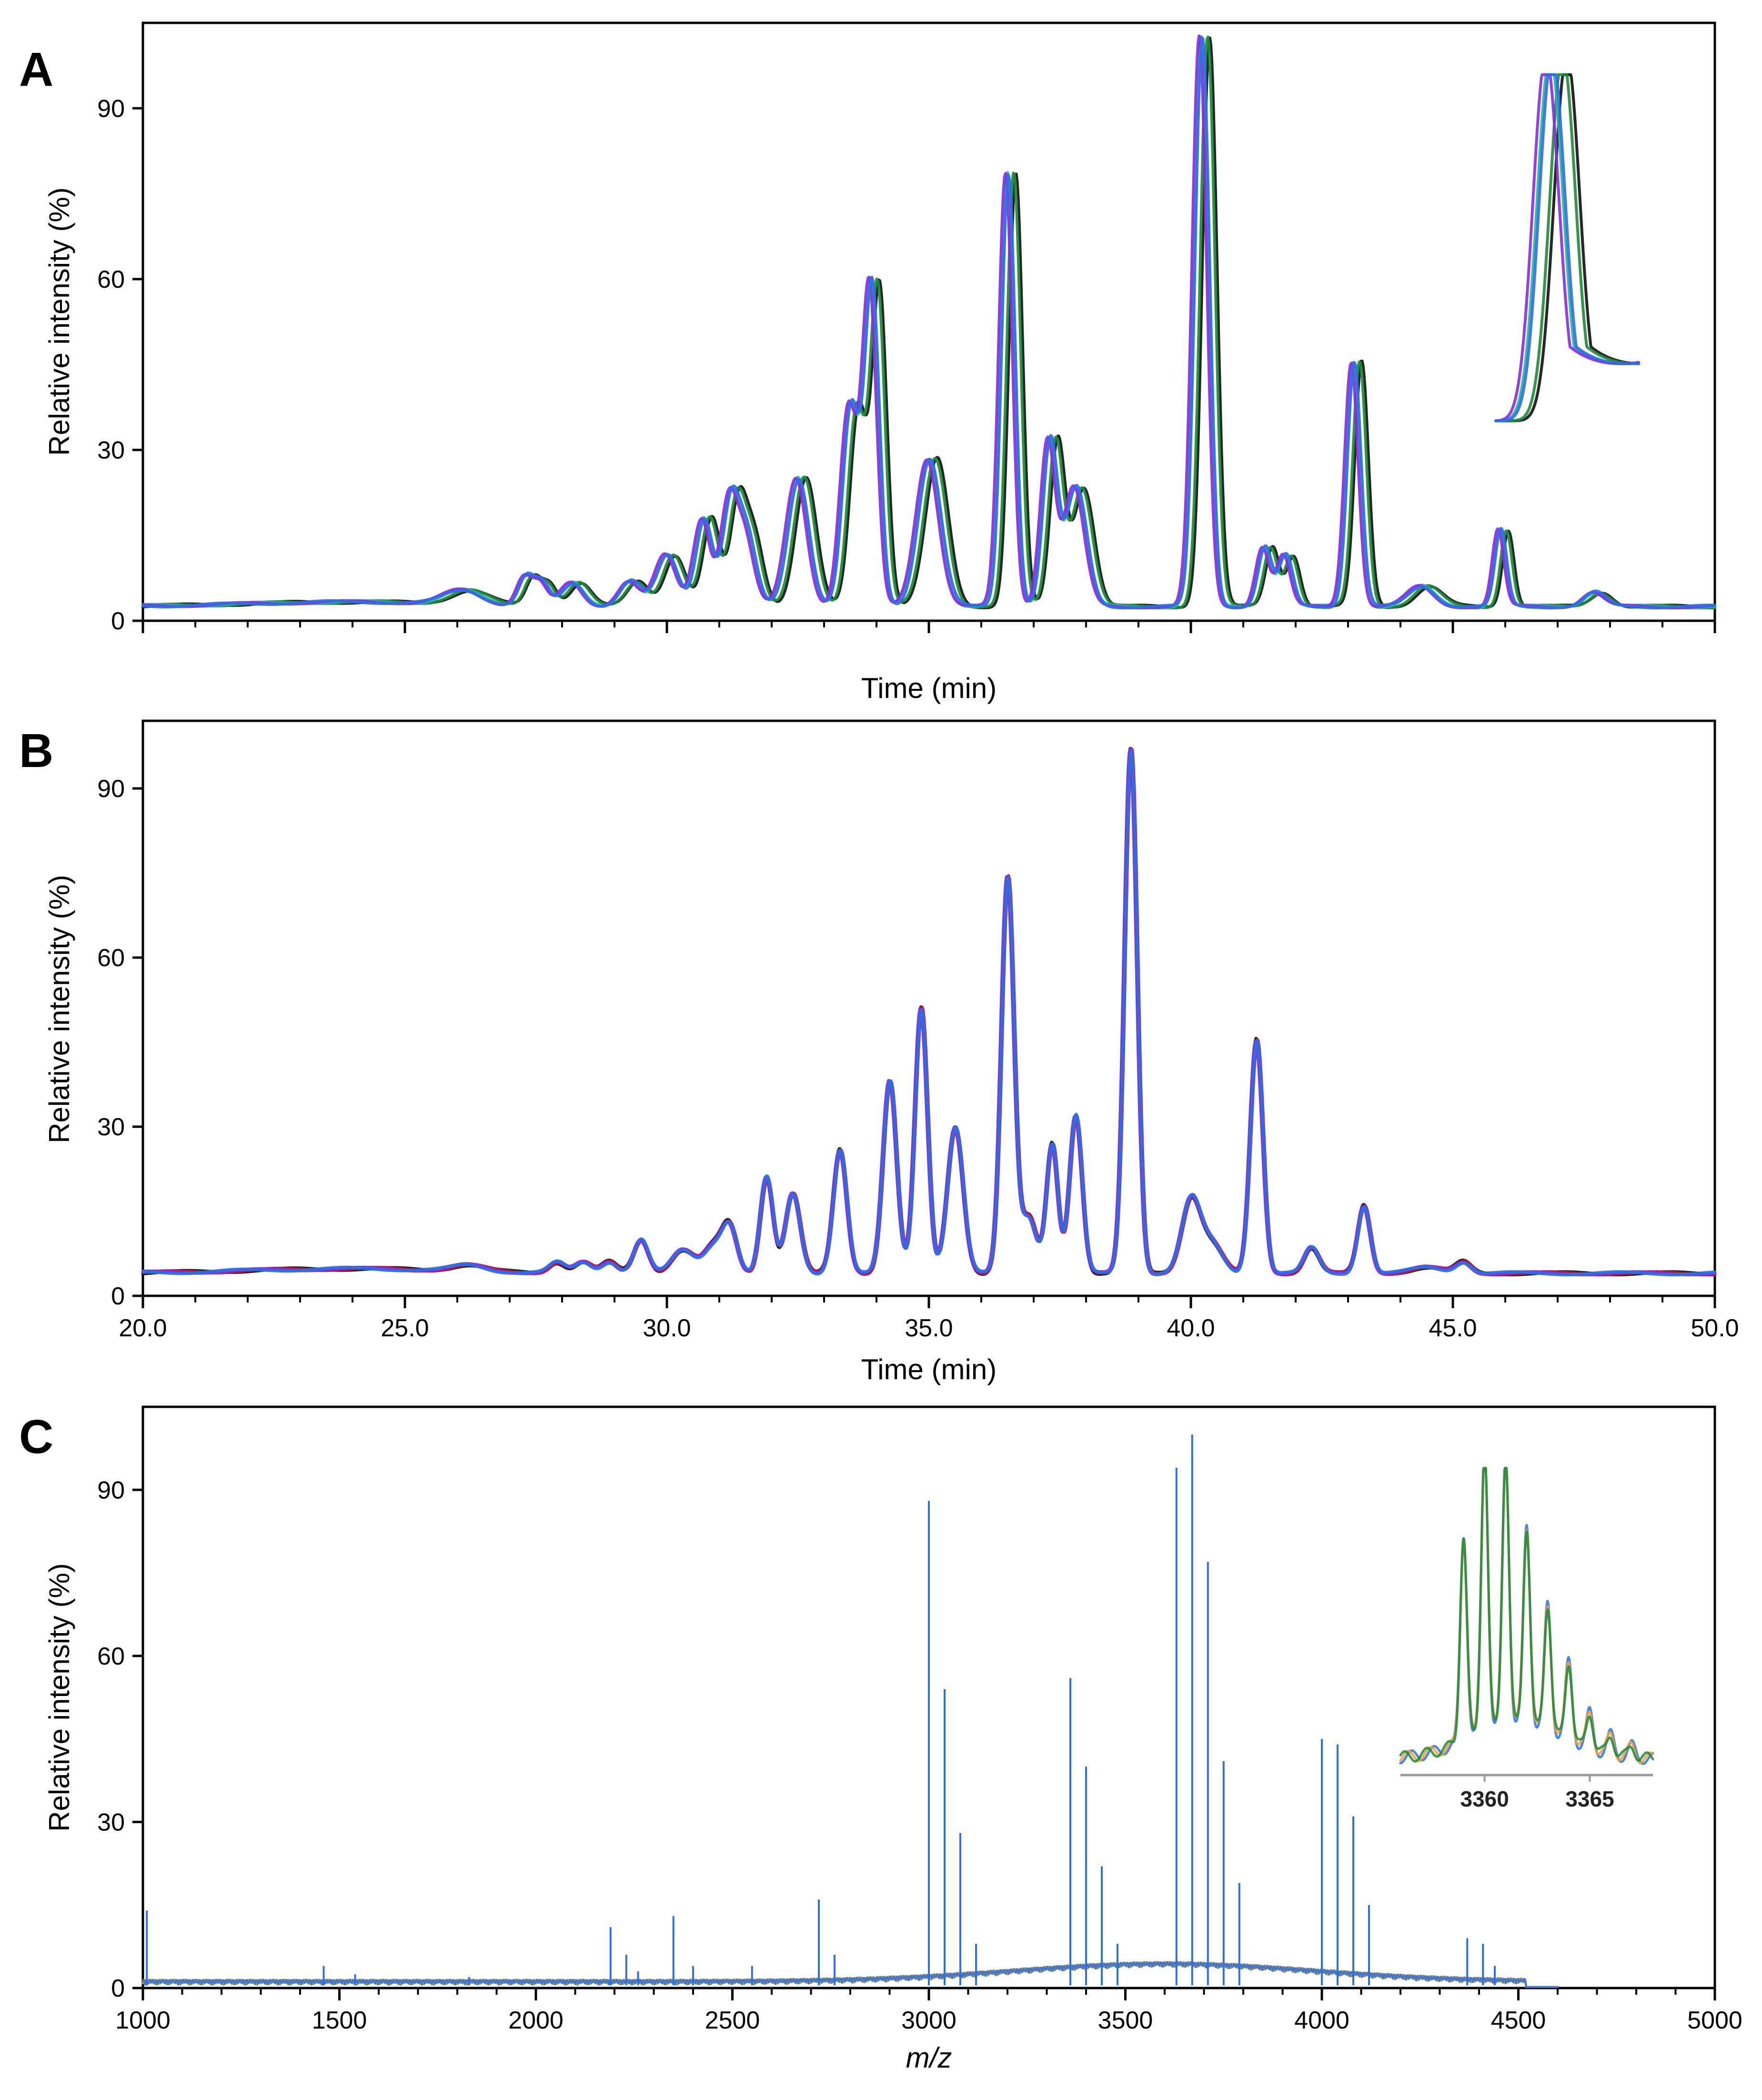  Describe the element at coordinates (929, 2020) in the screenshot. I see `x-tick-label: 3000` at that location.